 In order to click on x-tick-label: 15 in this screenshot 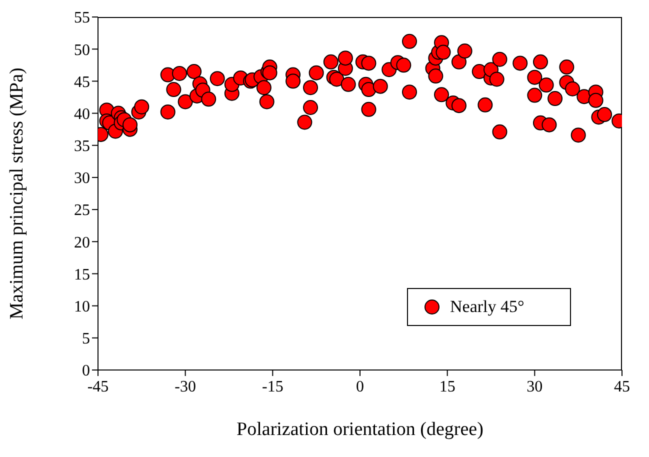, I will do `click(447, 387)`.